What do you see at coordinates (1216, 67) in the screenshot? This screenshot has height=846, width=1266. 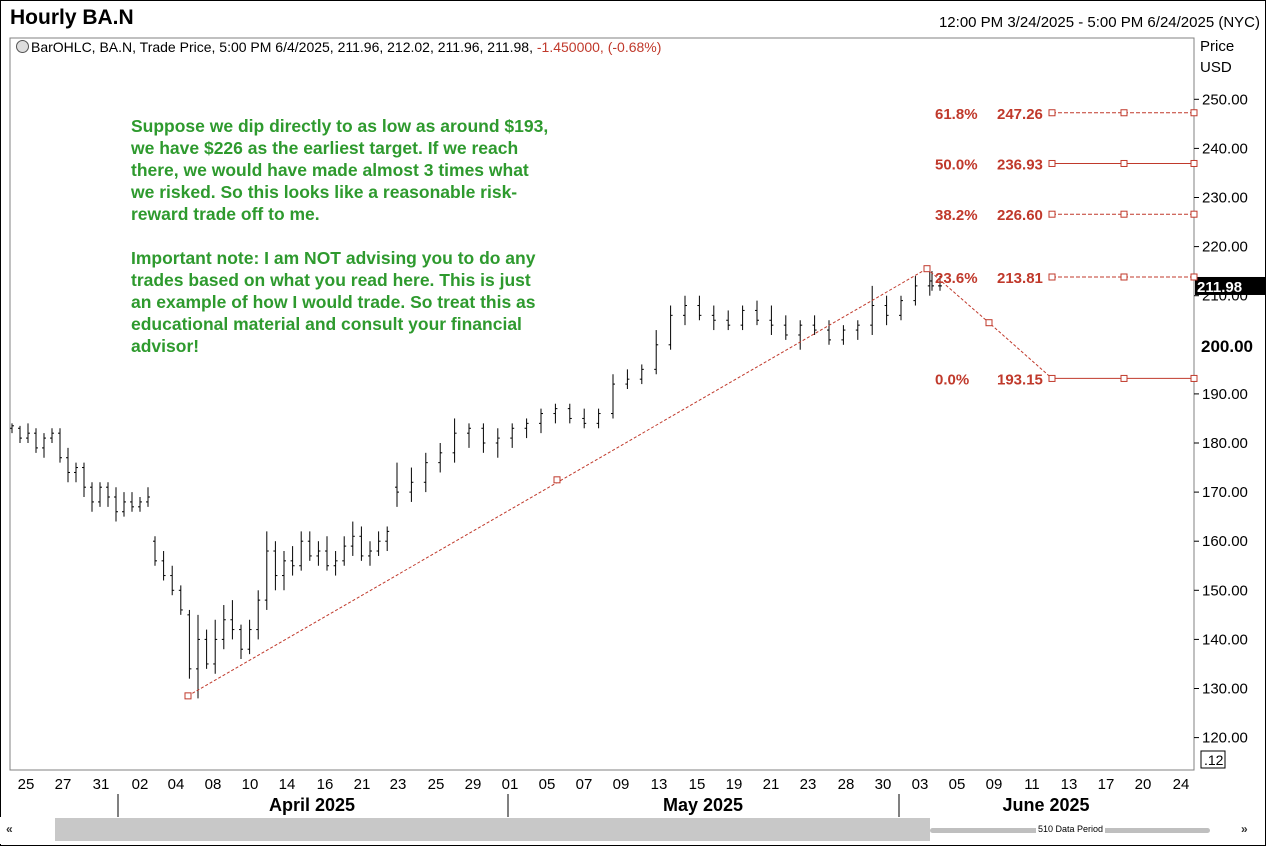 I see `currency-axis-label: USD` at bounding box center [1216, 67].